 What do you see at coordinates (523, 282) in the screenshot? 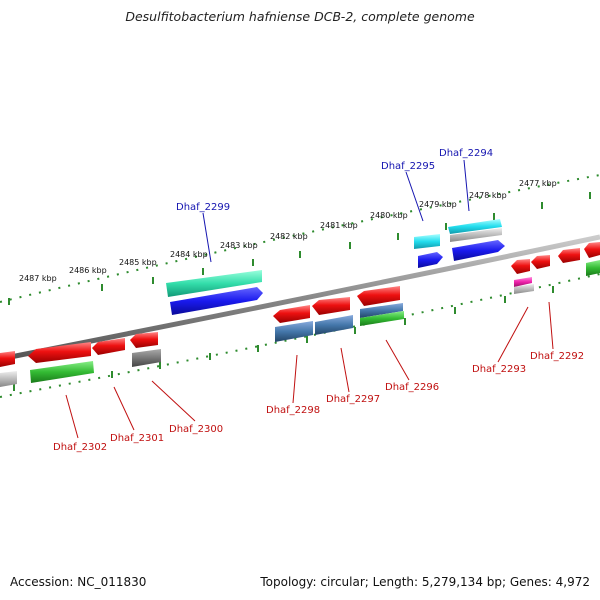
I see `gene-dhaf-2293-magenta` at bounding box center [523, 282].